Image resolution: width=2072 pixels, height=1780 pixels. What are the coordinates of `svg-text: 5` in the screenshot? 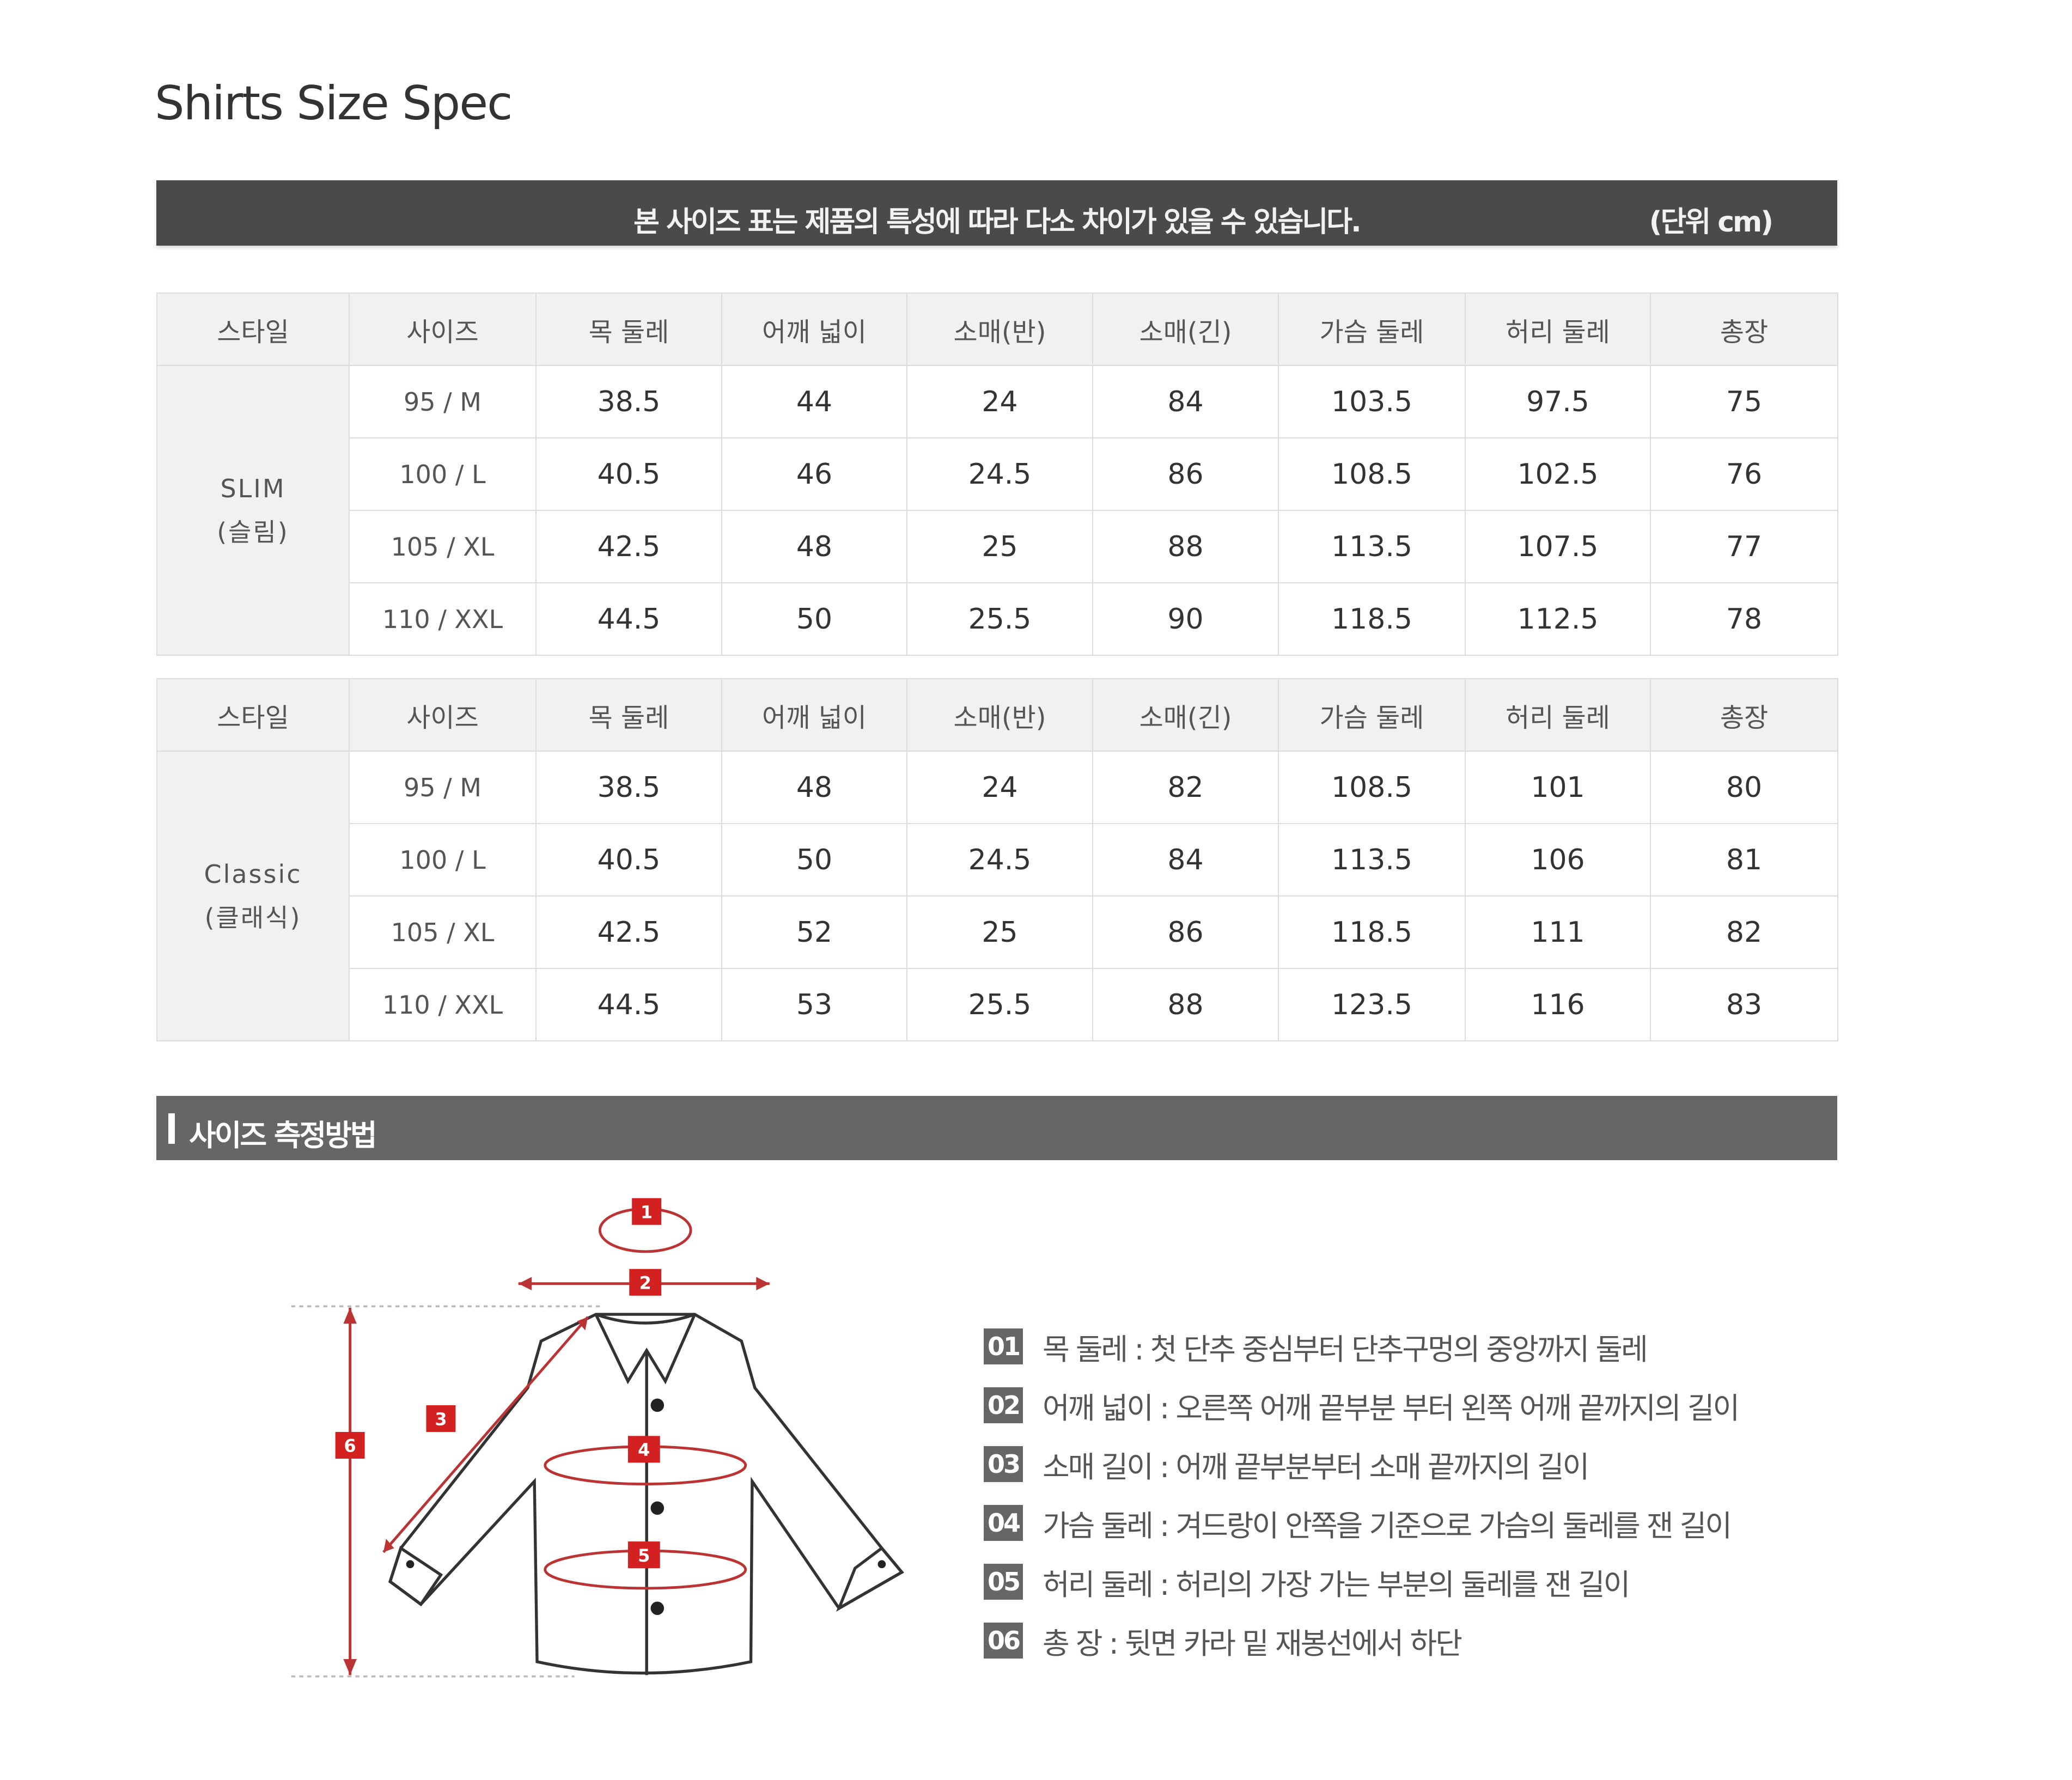 It's located at (644, 1555).